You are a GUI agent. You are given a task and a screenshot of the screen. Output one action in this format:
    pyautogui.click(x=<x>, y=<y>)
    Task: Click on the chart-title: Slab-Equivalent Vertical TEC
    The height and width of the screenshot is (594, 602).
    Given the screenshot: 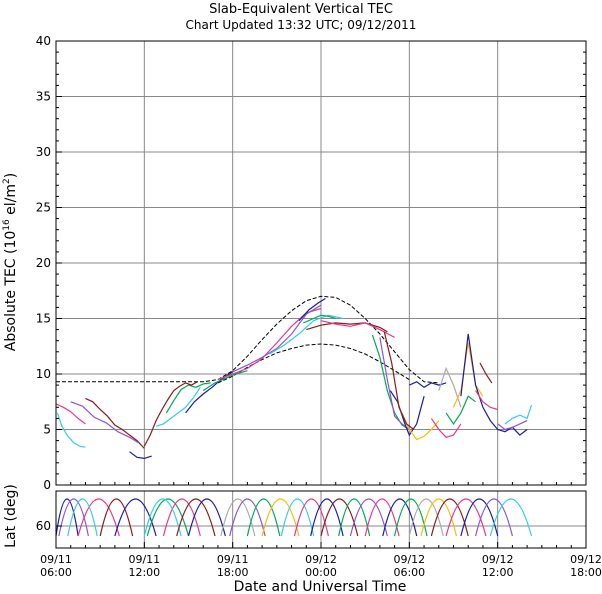 What is the action you would take?
    pyautogui.click(x=301, y=9)
    